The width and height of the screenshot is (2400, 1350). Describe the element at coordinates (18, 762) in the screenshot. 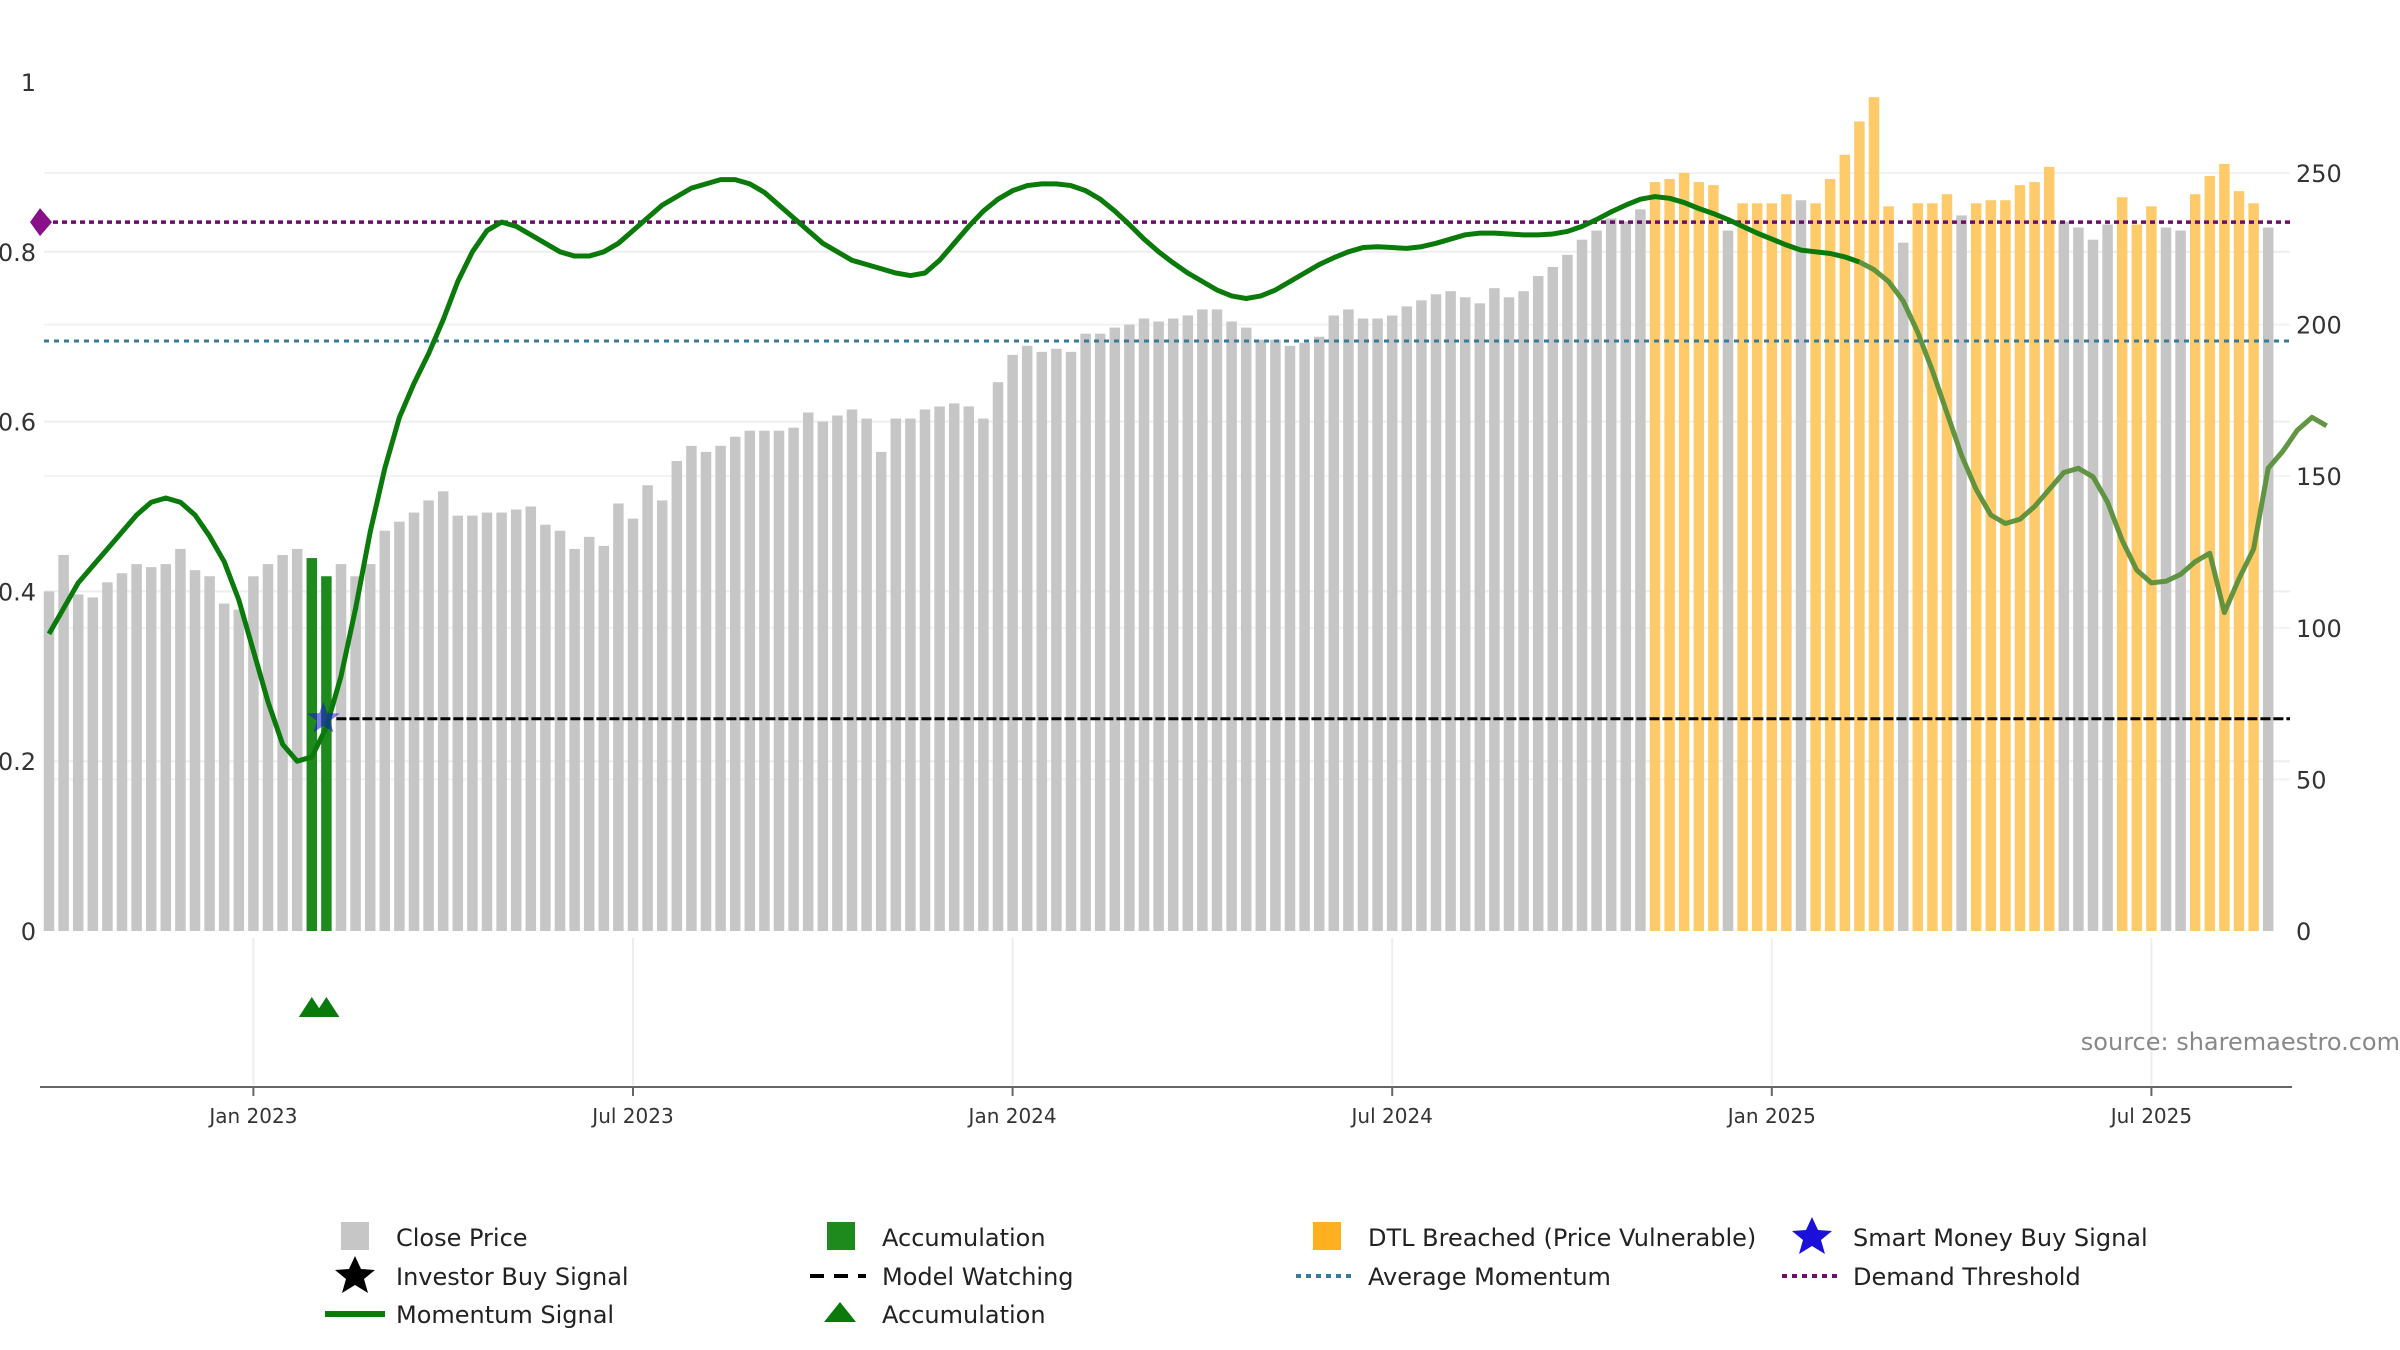

I see `left-axis-tick-label: 0.2` at that location.